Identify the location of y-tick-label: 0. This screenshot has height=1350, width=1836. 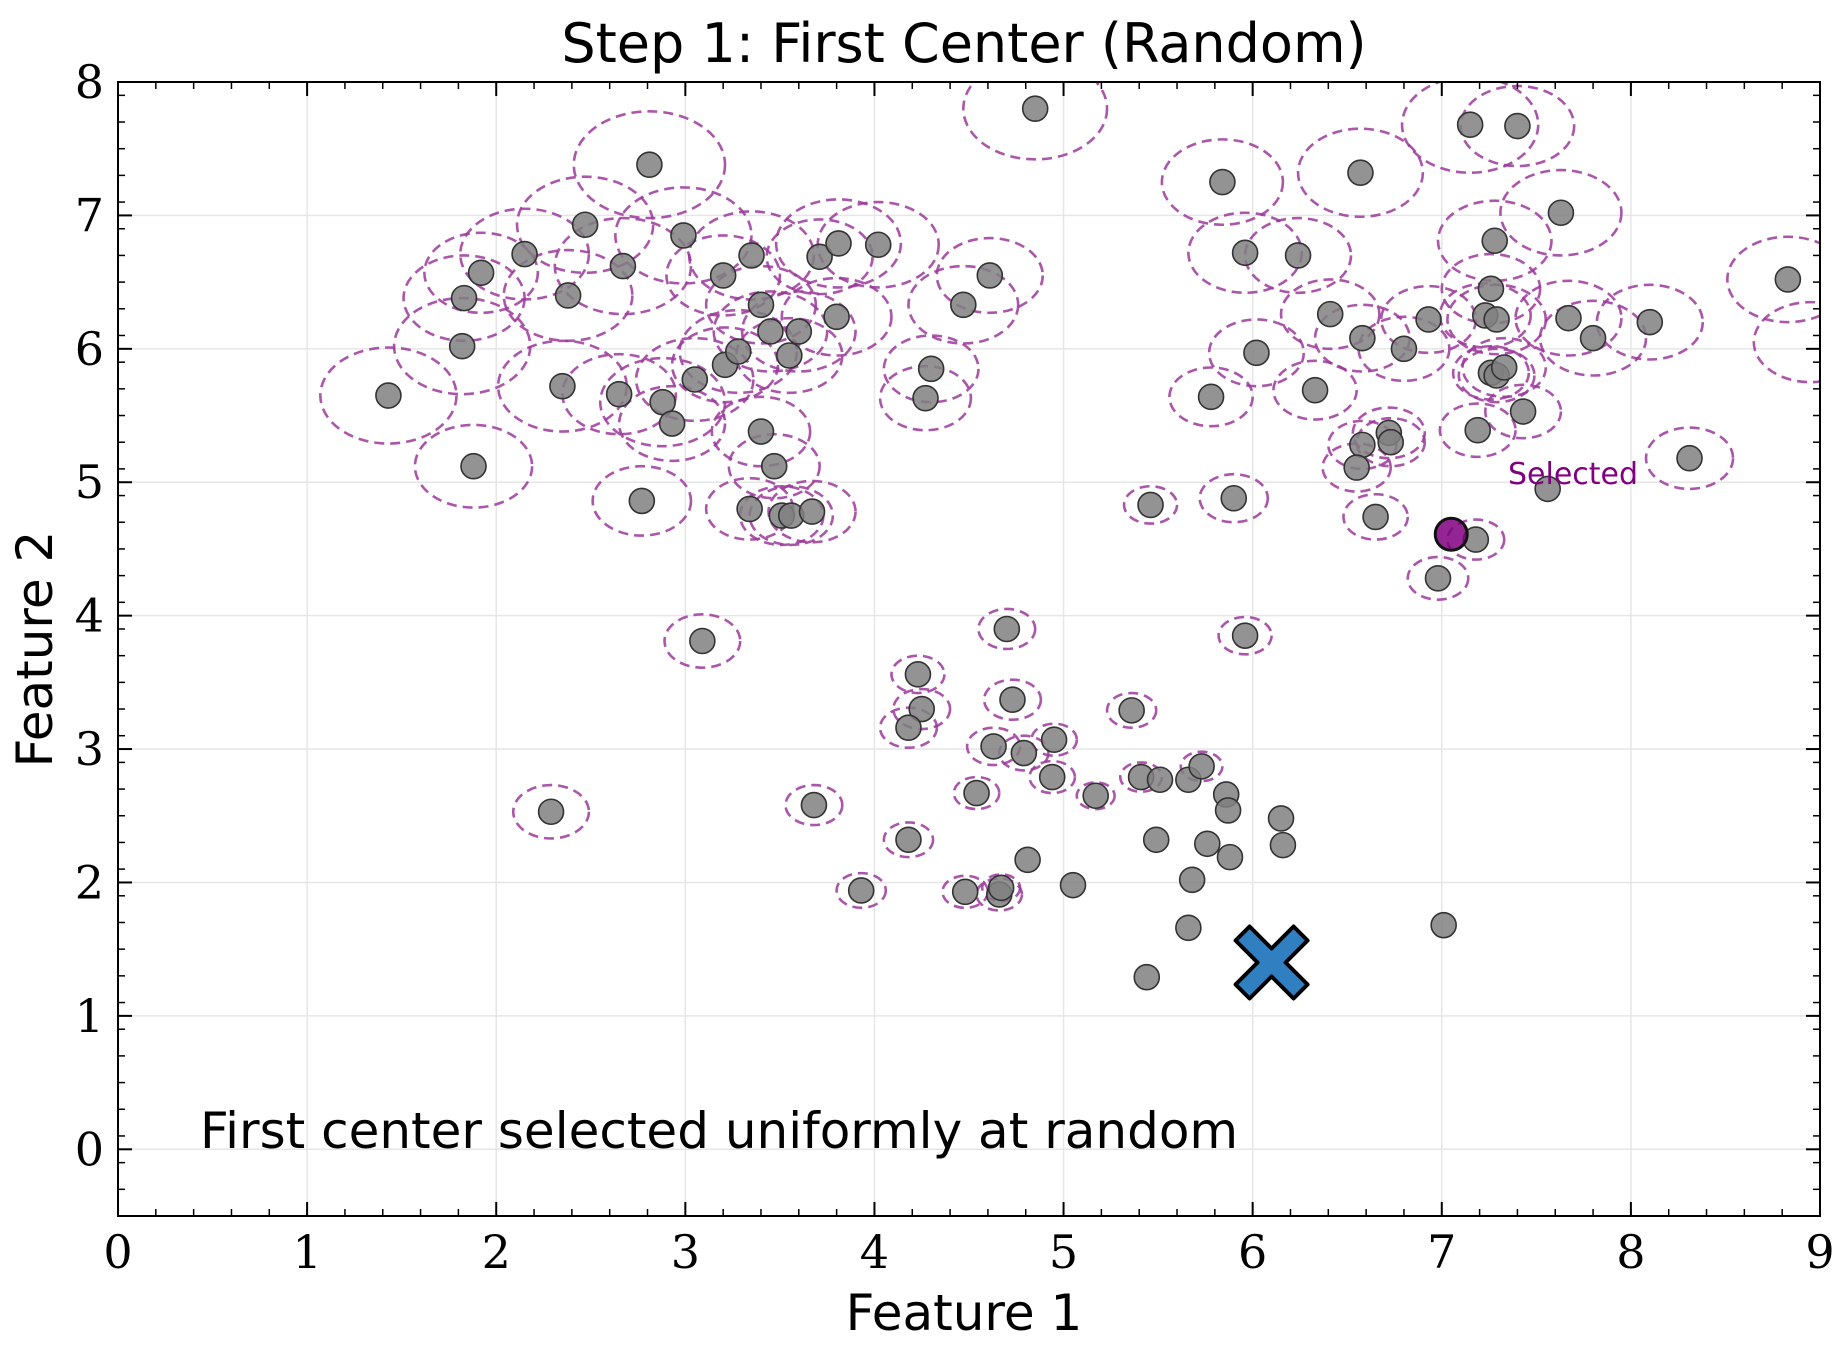
(89, 1149).